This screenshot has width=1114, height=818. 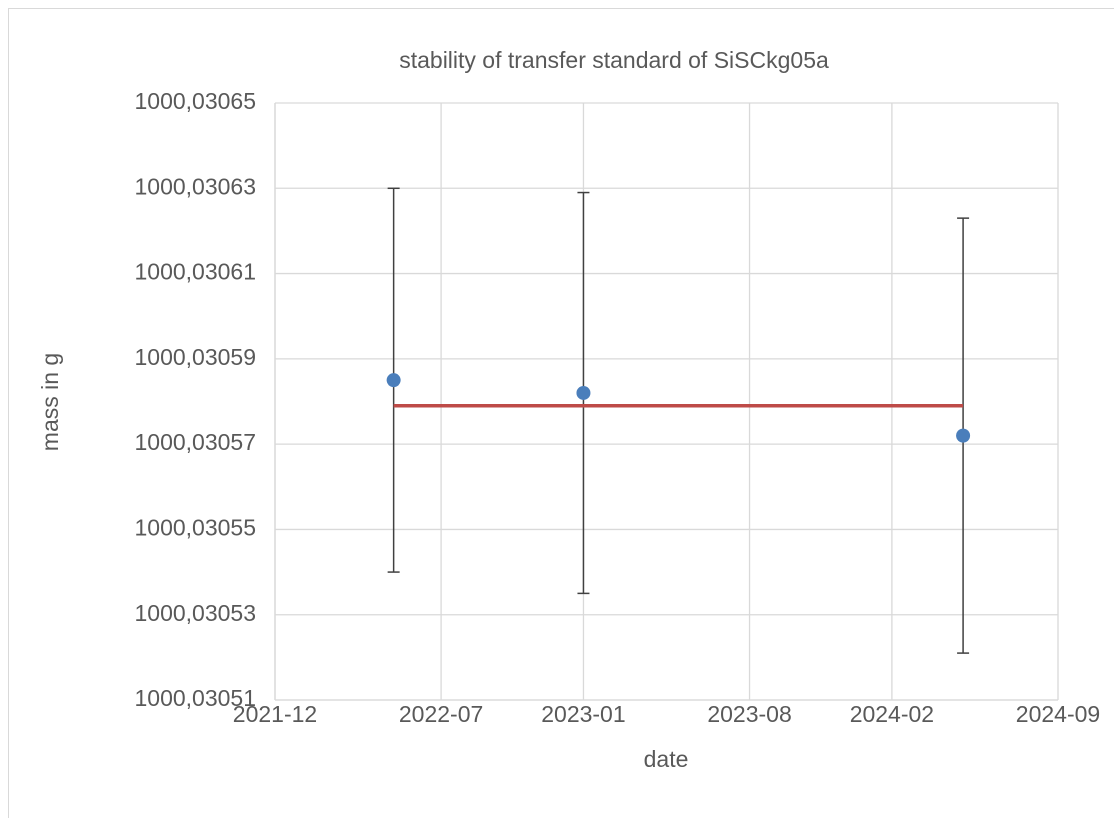 I want to click on y-tick-label: 1000,03059, so click(x=195, y=357).